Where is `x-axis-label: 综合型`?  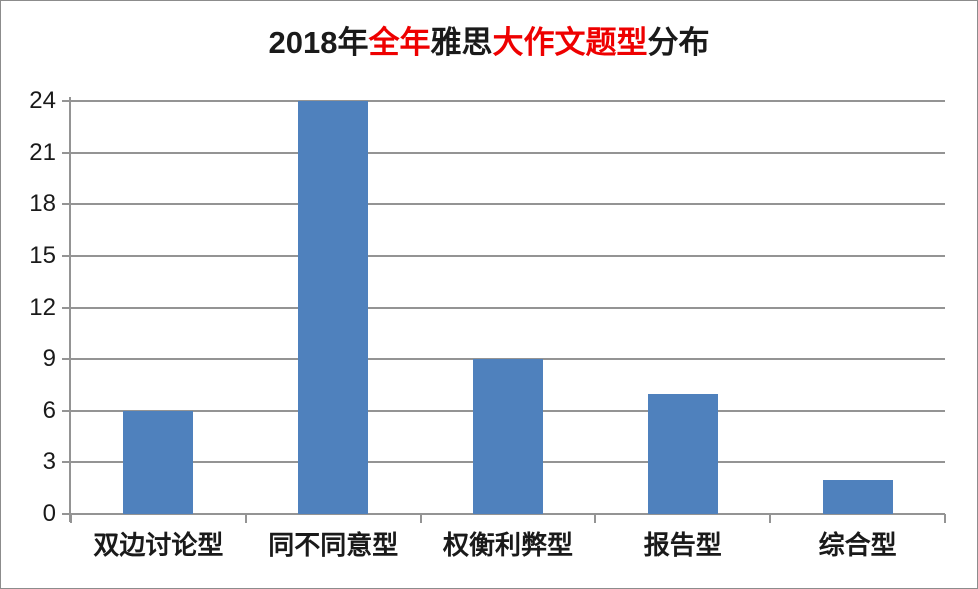 x-axis-label: 综合型 is located at coordinates (857, 545).